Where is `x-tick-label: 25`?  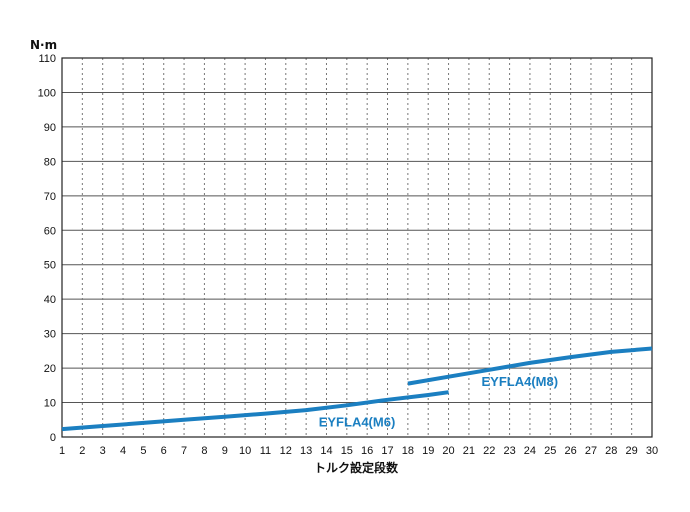
x-tick-label: 25 is located at coordinates (550, 451).